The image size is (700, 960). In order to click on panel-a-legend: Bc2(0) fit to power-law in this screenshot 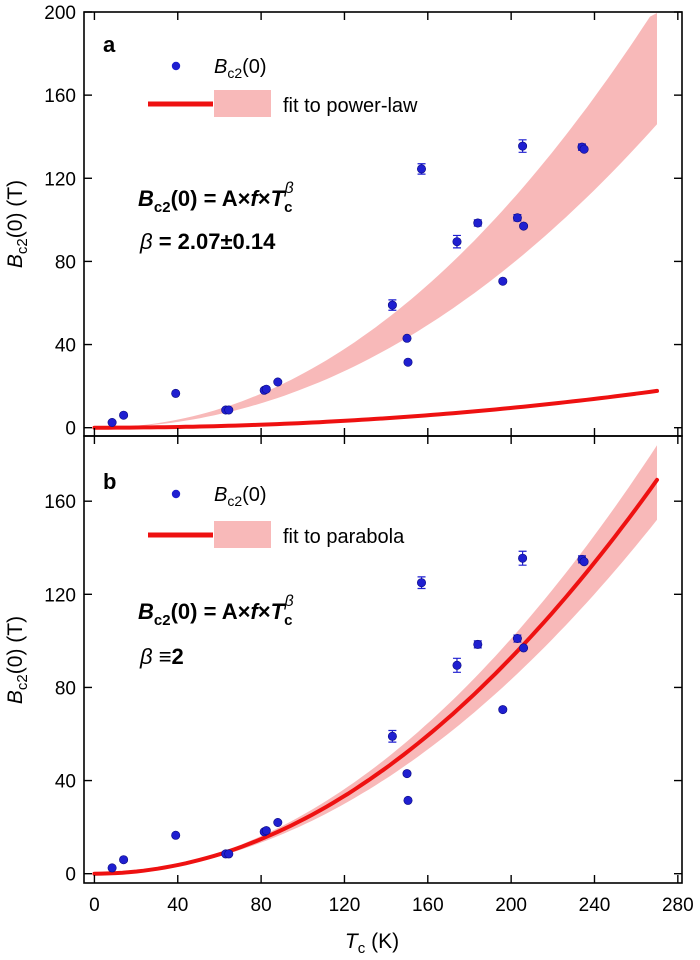, I will do `click(283, 86)`.